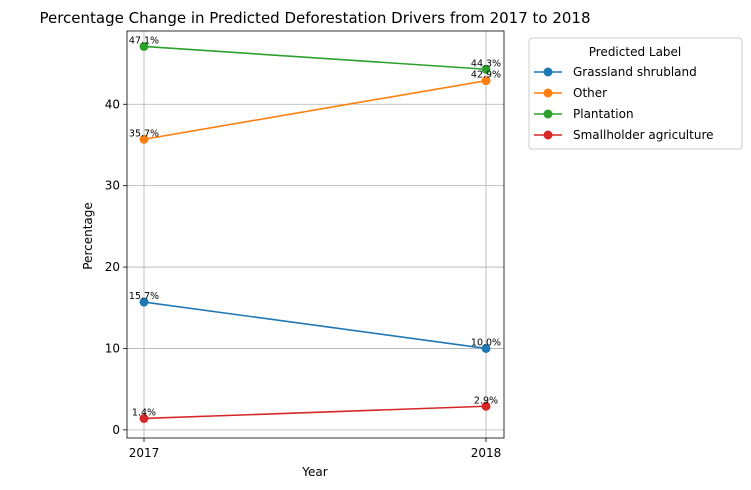  What do you see at coordinates (548, 93) in the screenshot?
I see `legend-marker-other` at bounding box center [548, 93].